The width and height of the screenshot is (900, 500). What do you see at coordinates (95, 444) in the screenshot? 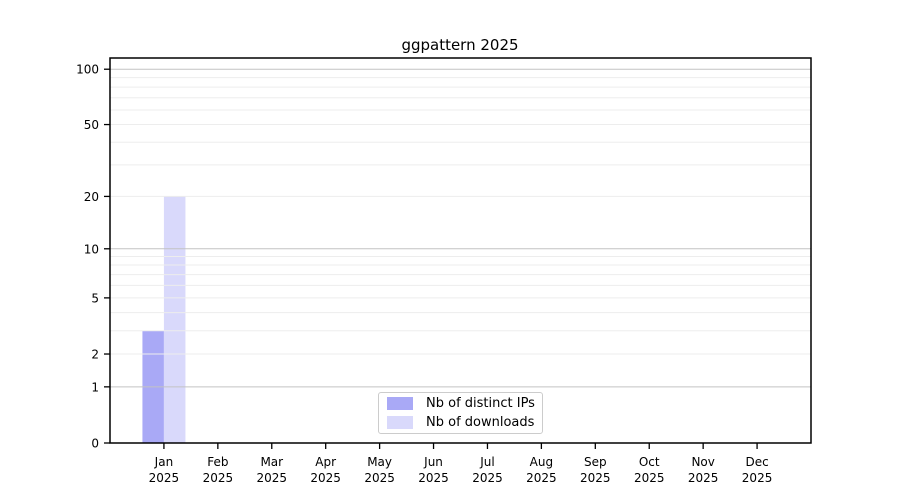
I see `y-tick-label-0: 0` at bounding box center [95, 444].